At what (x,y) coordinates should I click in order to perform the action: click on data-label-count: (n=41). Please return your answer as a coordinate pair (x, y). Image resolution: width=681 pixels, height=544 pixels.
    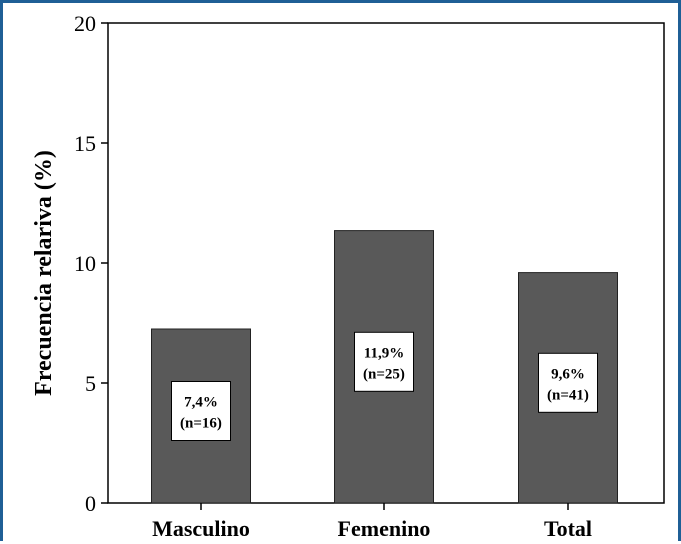
    Looking at the image, I should click on (568, 395).